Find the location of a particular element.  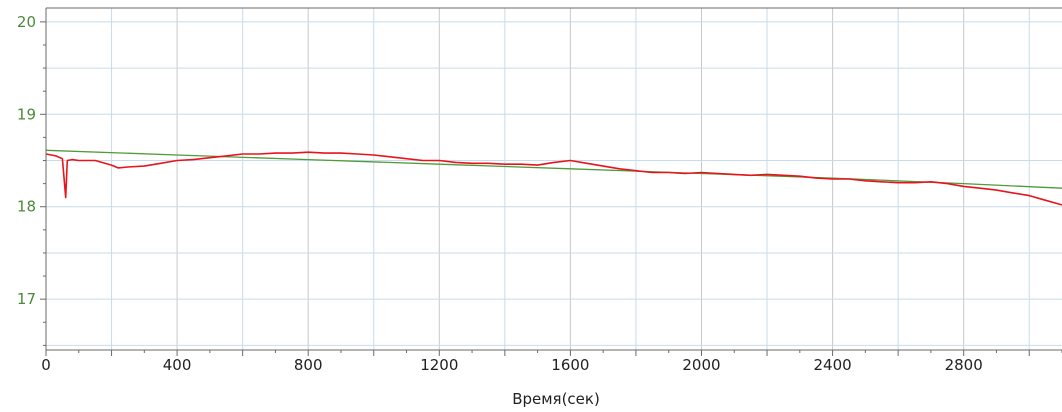

series-line-measured is located at coordinates (553, 178).